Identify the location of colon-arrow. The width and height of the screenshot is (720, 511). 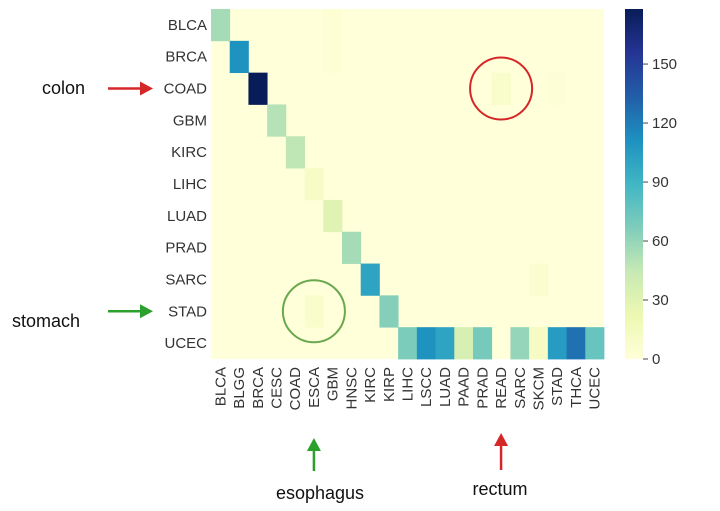
(130, 88).